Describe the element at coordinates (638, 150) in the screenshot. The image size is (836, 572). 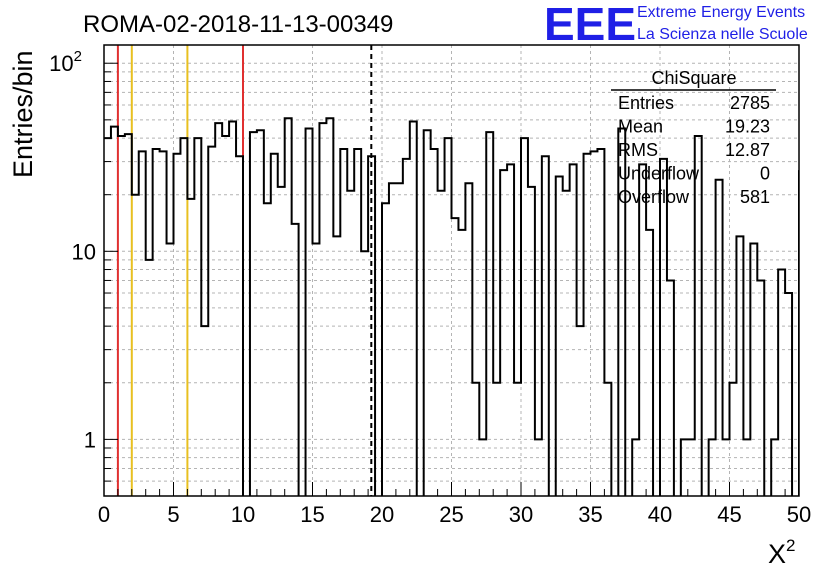
I see `stats-row-label: RMS` at that location.